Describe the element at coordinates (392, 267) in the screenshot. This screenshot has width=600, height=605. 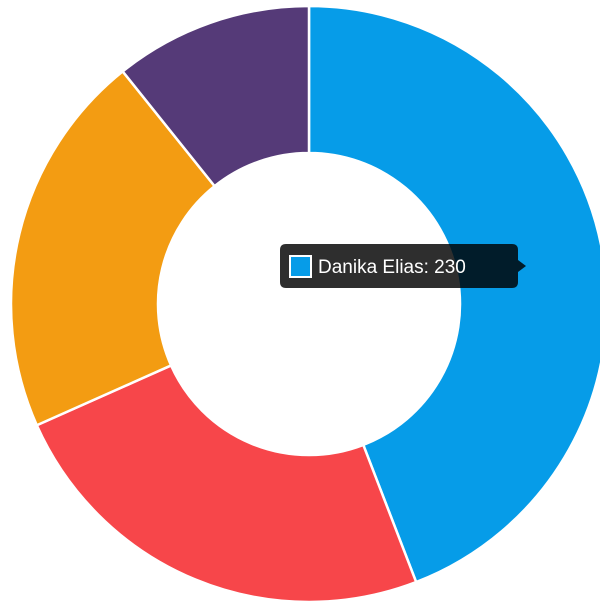
I see `tooltip-text: Danika Elias: 230` at that location.